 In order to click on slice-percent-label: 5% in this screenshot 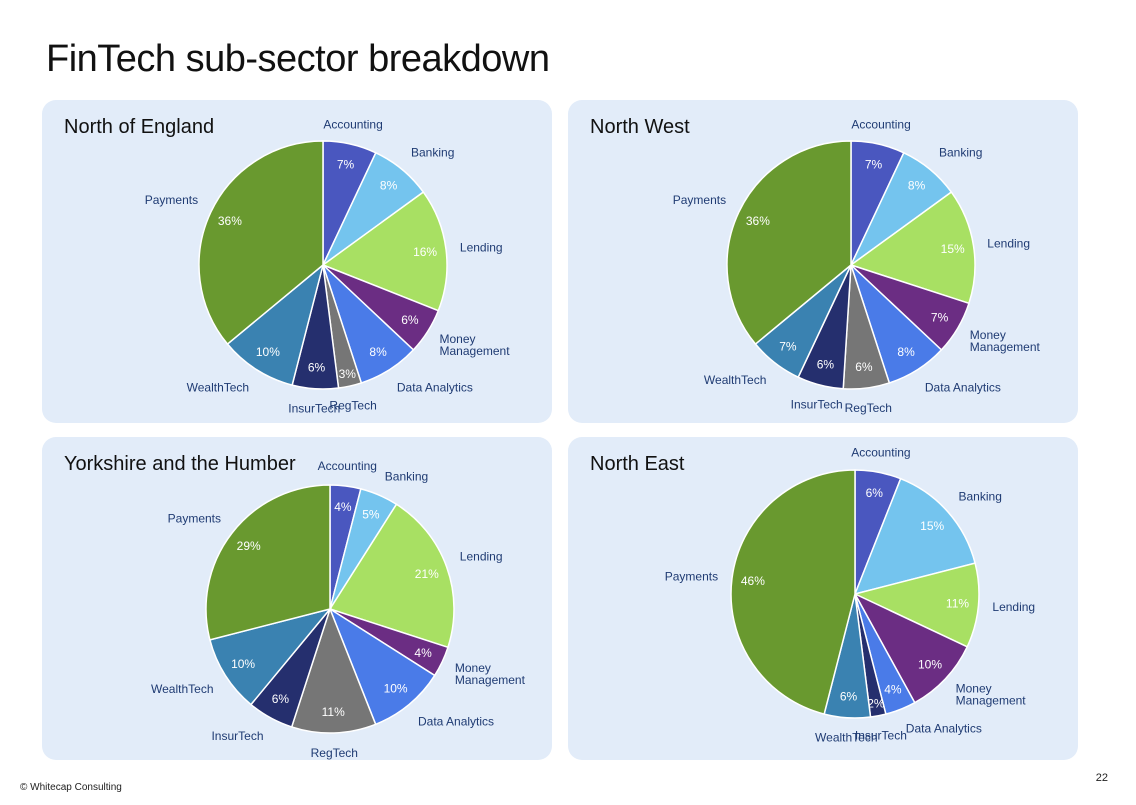, I will do `click(371, 515)`.